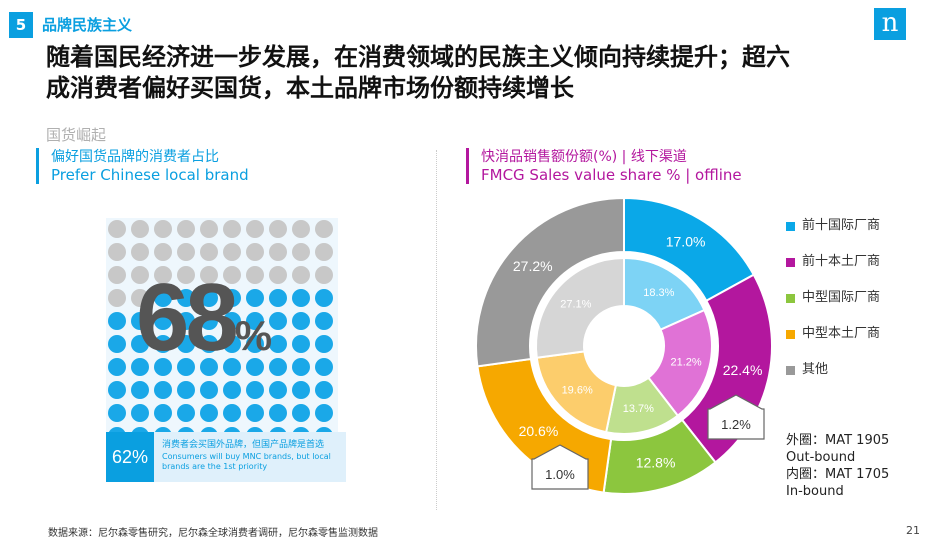 Image resolution: width=936 pixels, height=548 pixels. Describe the element at coordinates (310, 88) in the screenshot. I see `headline-line-2: 成消费者偏好买国货，本土品牌市场份额持续增长` at that location.